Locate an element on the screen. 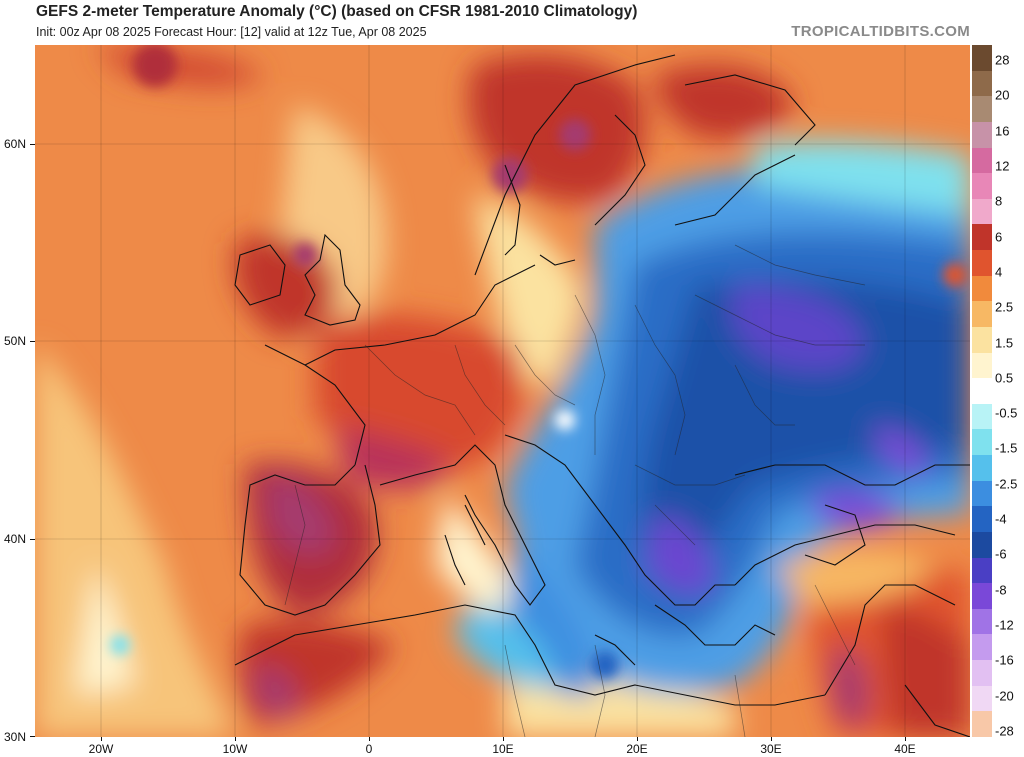  colorbar-label: -20 is located at coordinates (1004, 696).